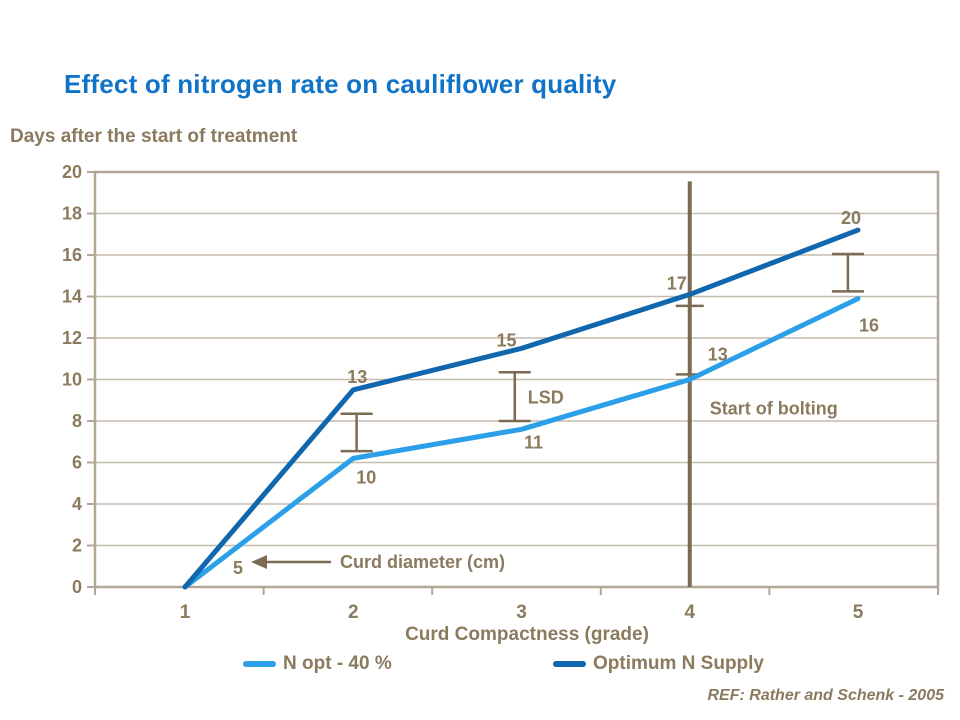 The width and height of the screenshot is (960, 720). What do you see at coordinates (72, 214) in the screenshot?
I see `y-tick-label: 18` at bounding box center [72, 214].